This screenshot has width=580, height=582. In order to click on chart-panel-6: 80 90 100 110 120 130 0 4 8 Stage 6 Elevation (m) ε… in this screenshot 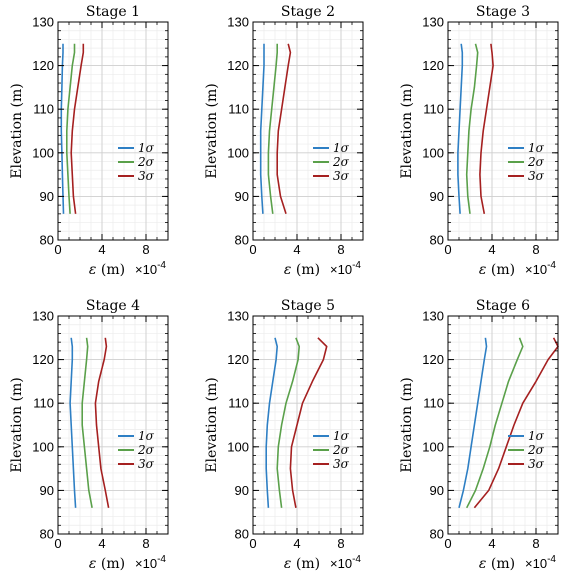, I will do `click(479, 435)`.